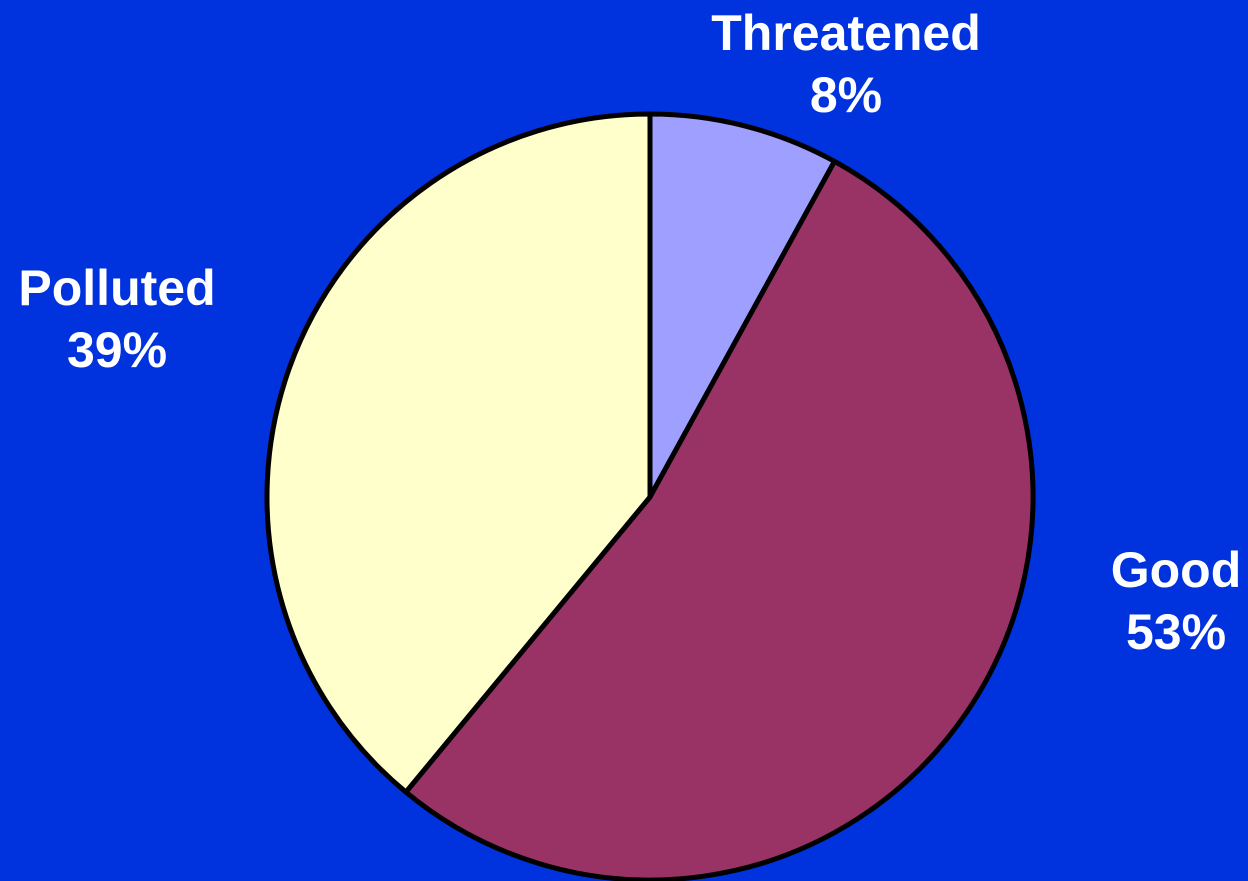 Image resolution: width=1248 pixels, height=881 pixels. I want to click on slice-value-threatened: 8%, so click(846, 95).